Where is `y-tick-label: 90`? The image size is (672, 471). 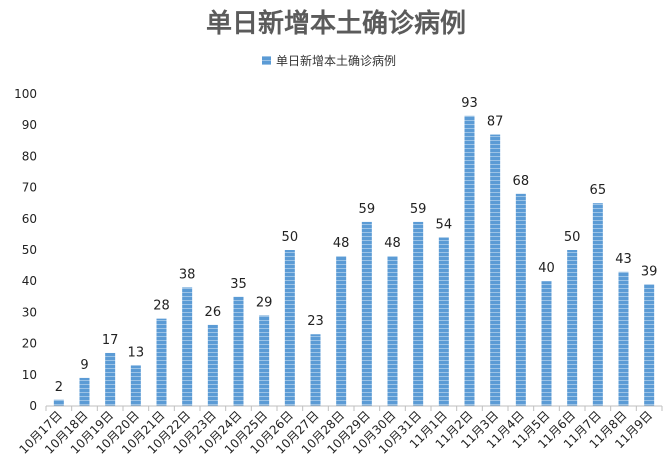
y-tick-label: 90 is located at coordinates (29, 125).